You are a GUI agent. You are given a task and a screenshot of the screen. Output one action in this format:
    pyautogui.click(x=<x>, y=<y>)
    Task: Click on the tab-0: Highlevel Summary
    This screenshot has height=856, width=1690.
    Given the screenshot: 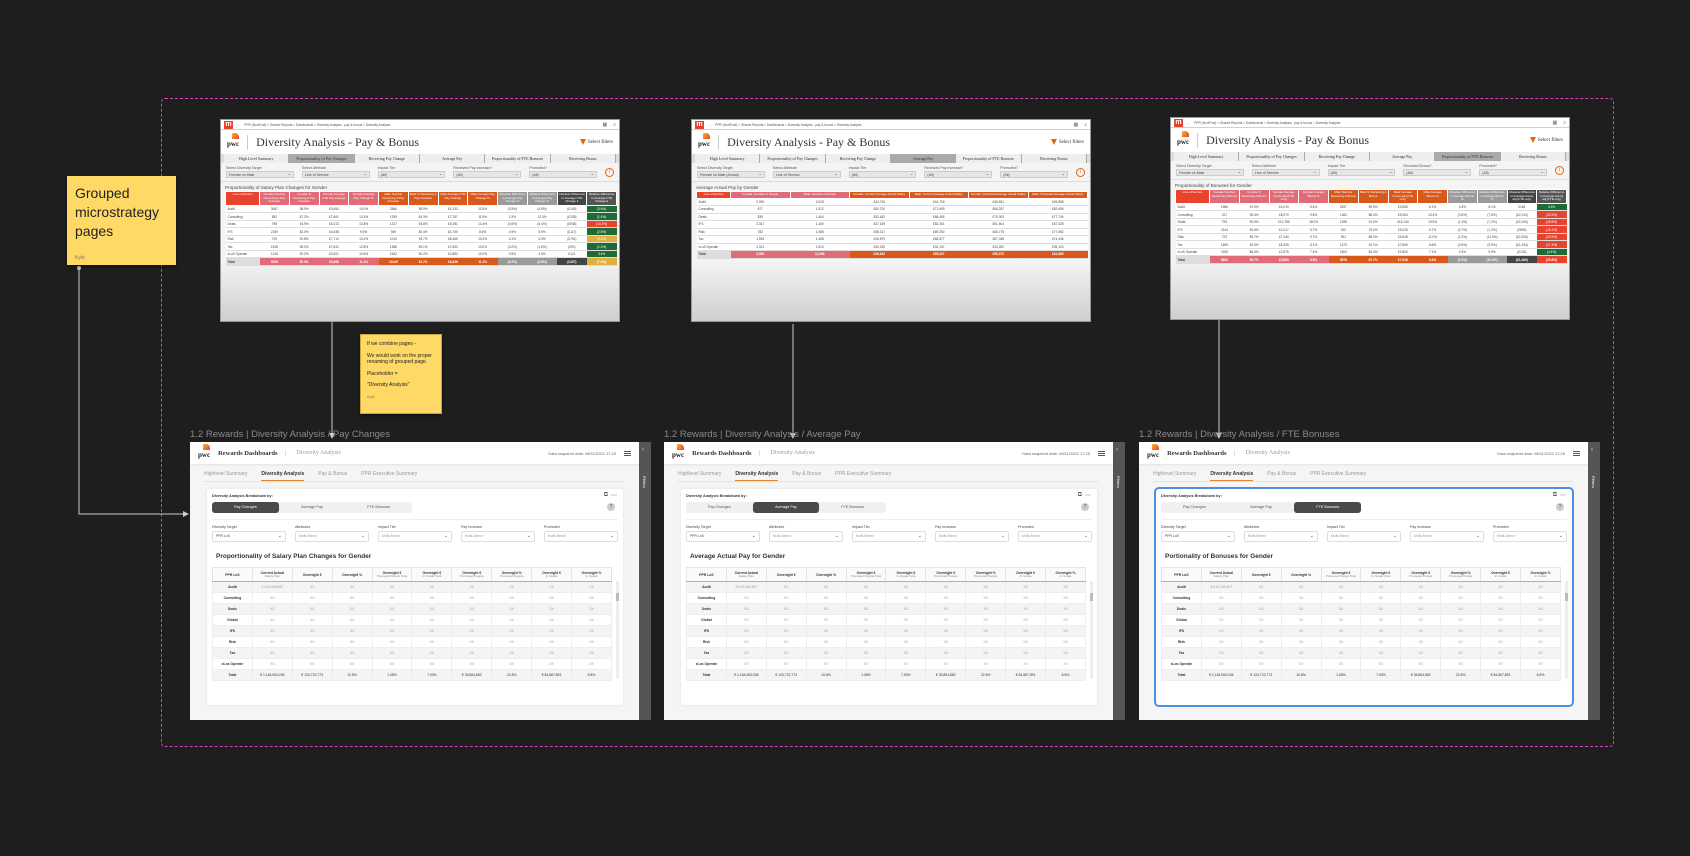 What is the action you would take?
    pyautogui.click(x=226, y=474)
    